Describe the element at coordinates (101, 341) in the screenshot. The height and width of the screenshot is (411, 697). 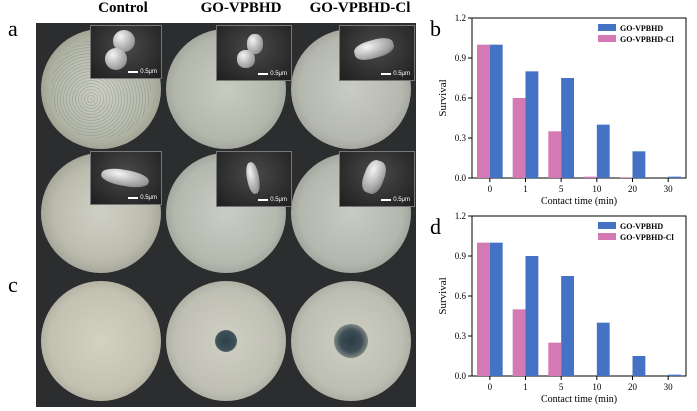
I see `inhibition-plate-control` at that location.